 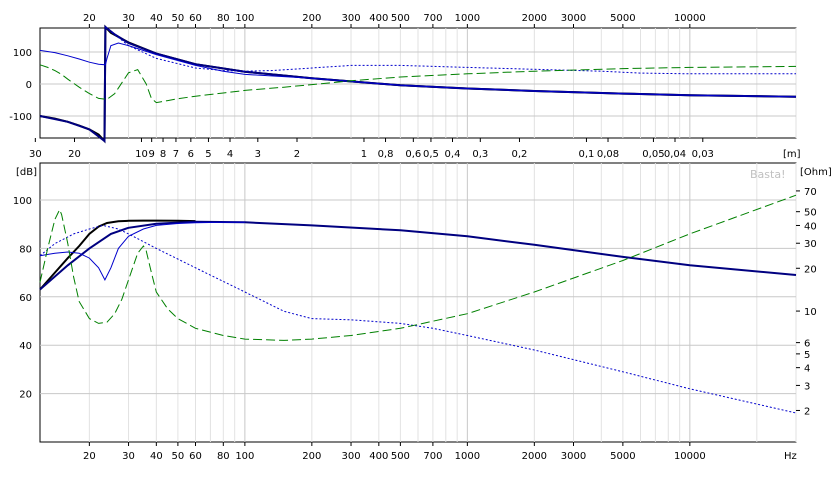 I want to click on wavelength-unit: [m], so click(x=792, y=154).